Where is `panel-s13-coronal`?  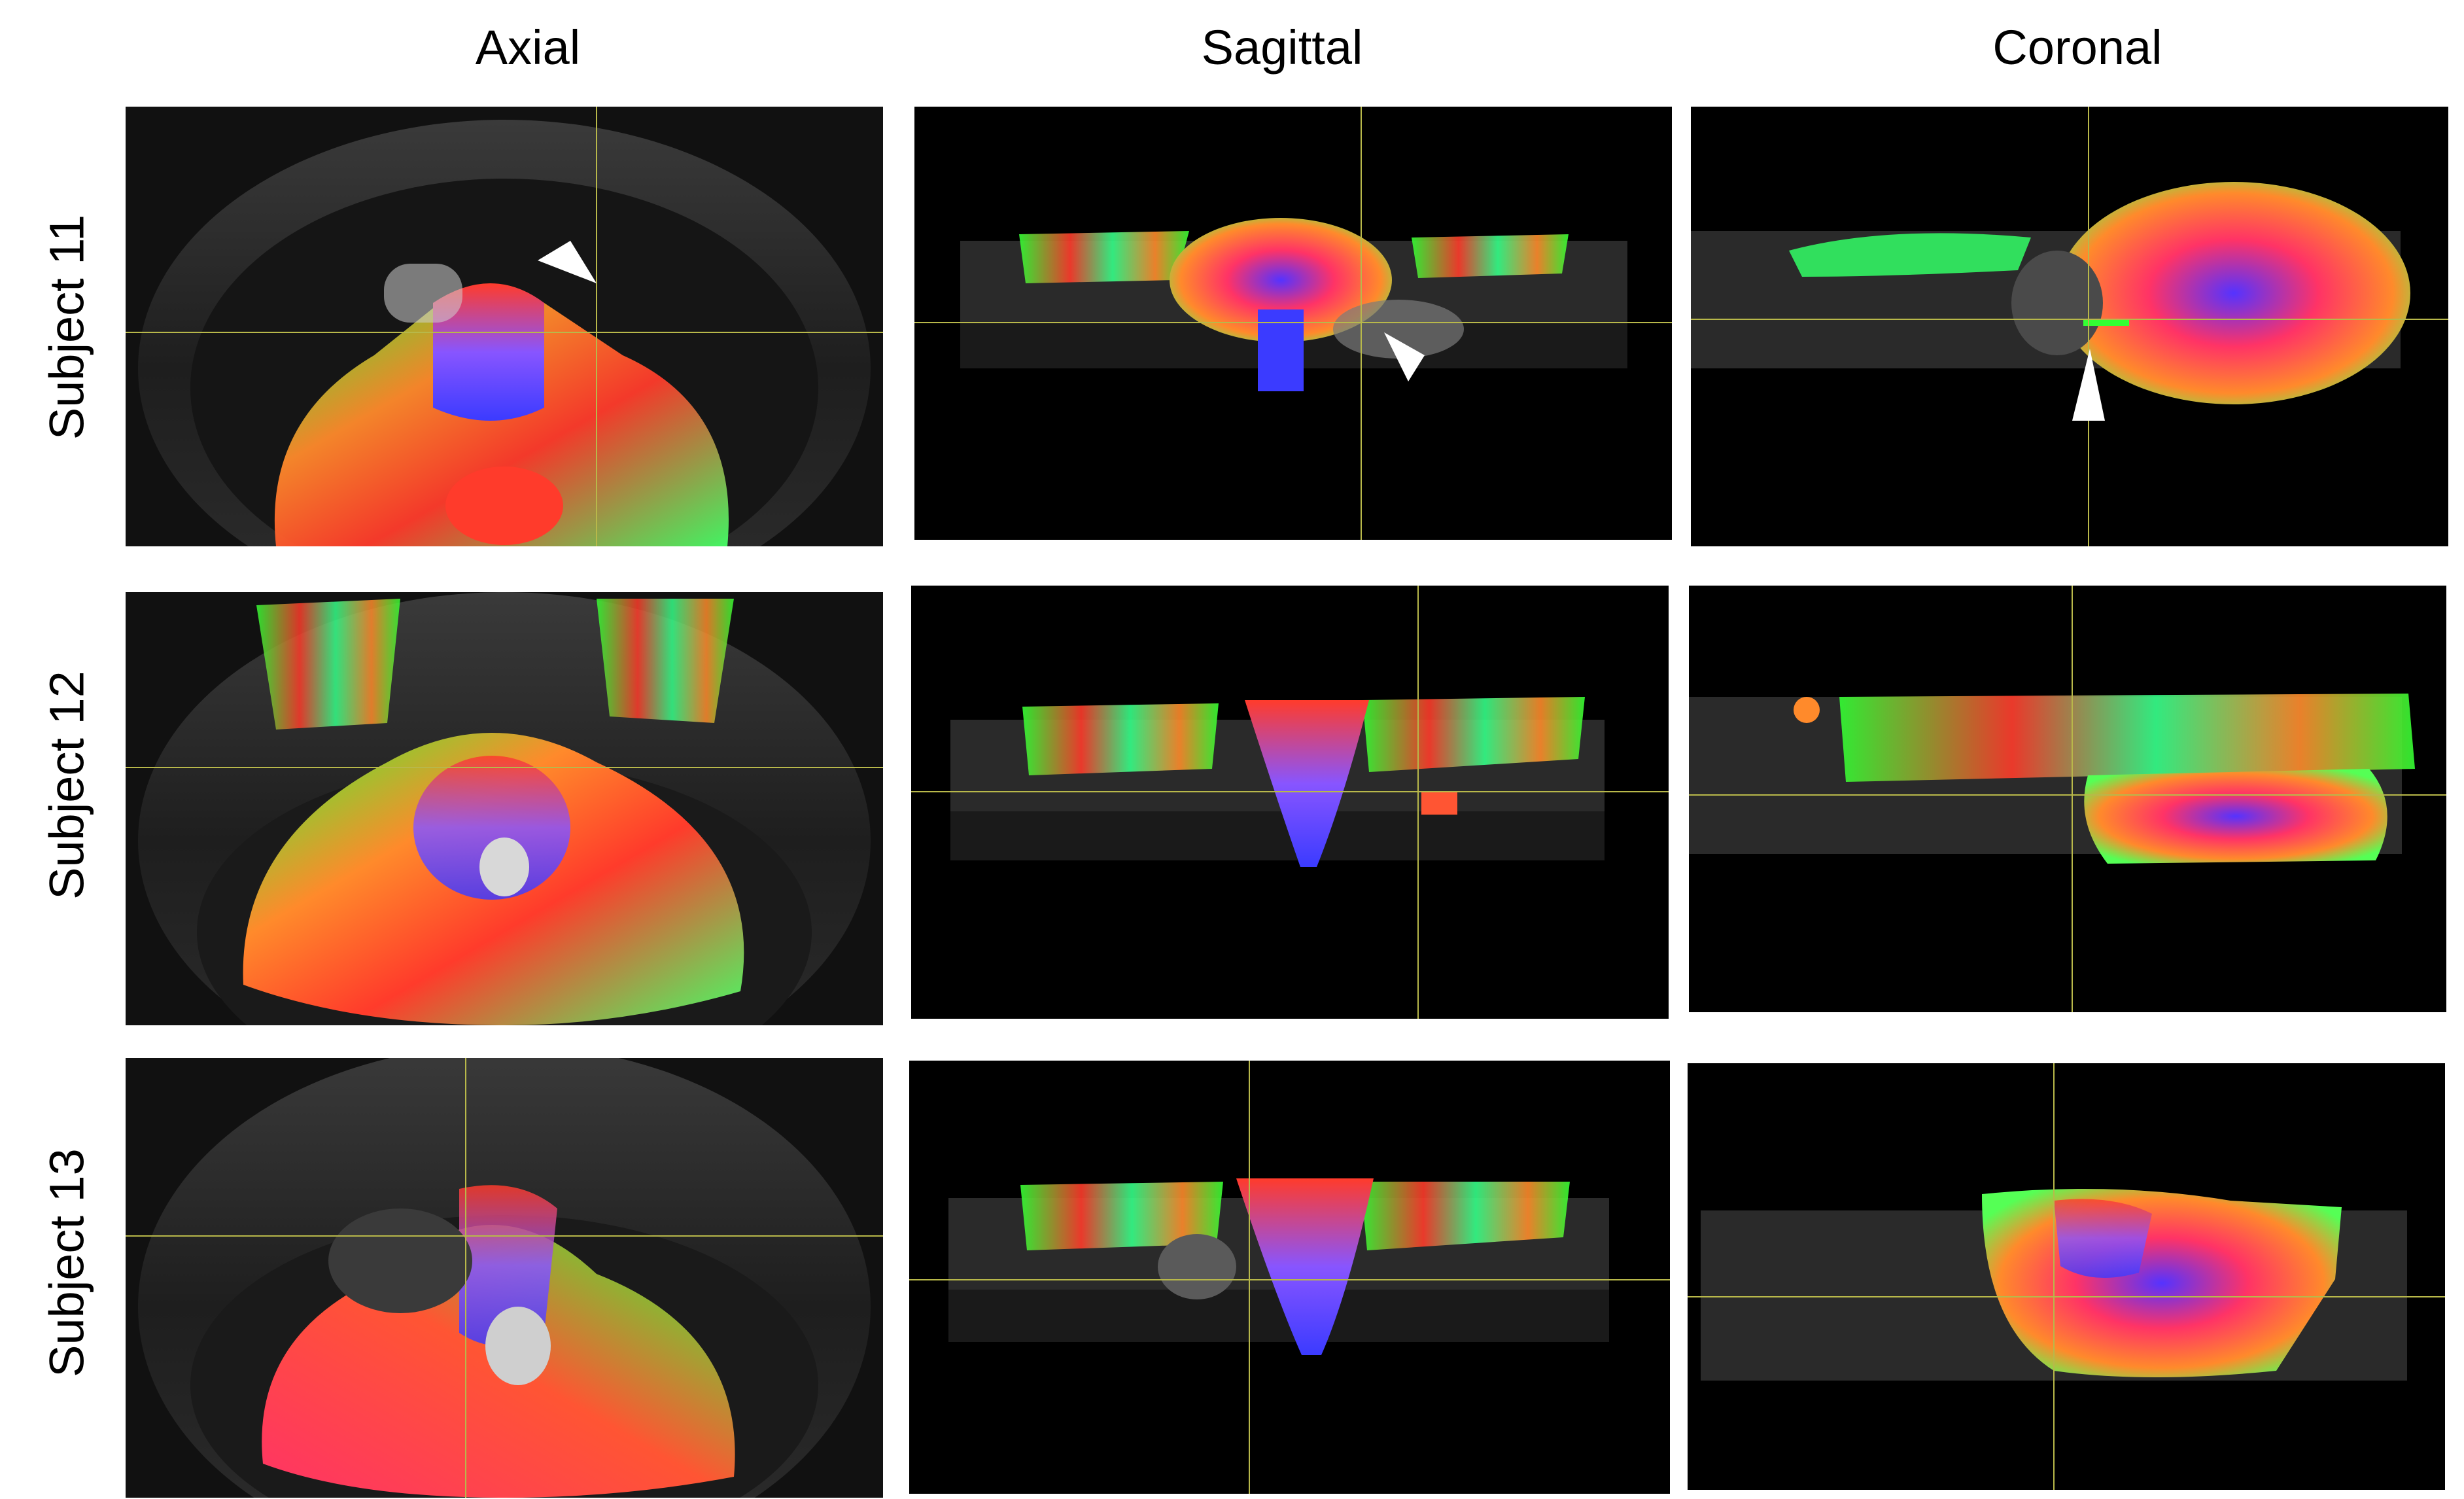 panel-s13-coronal is located at coordinates (2067, 1276).